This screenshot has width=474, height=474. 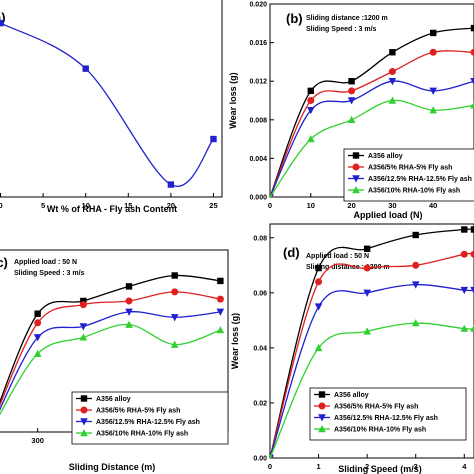 What do you see at coordinates (291, 252) in the screenshot?
I see `panel-label: (d)` at bounding box center [291, 252].